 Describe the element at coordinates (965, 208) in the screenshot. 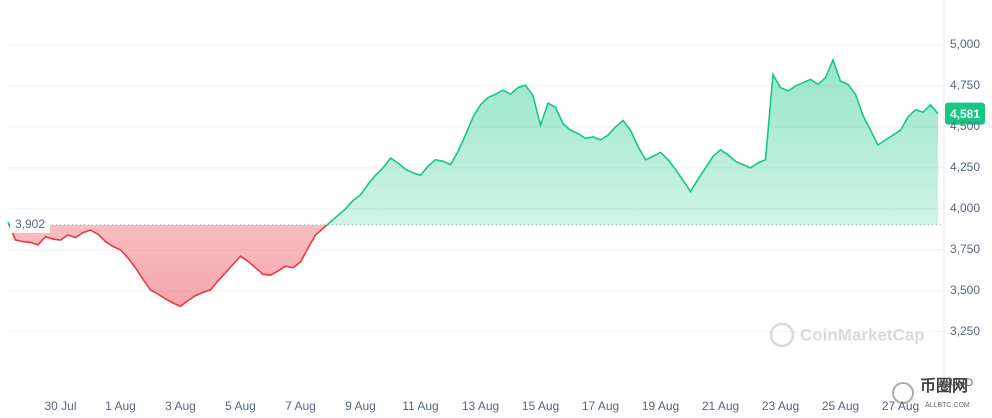

I see `y-tick-label: 4,000` at that location.